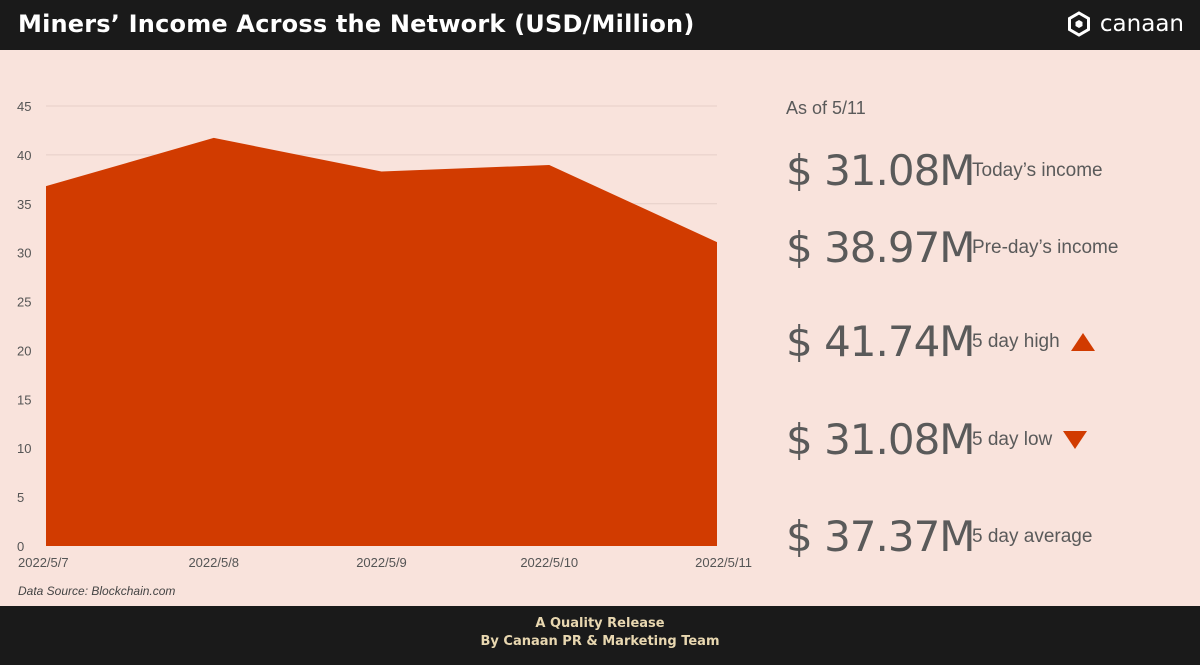 The image size is (1200, 665). I want to click on footer-line-2: By Canaan PR & Marketing Team, so click(600, 641).